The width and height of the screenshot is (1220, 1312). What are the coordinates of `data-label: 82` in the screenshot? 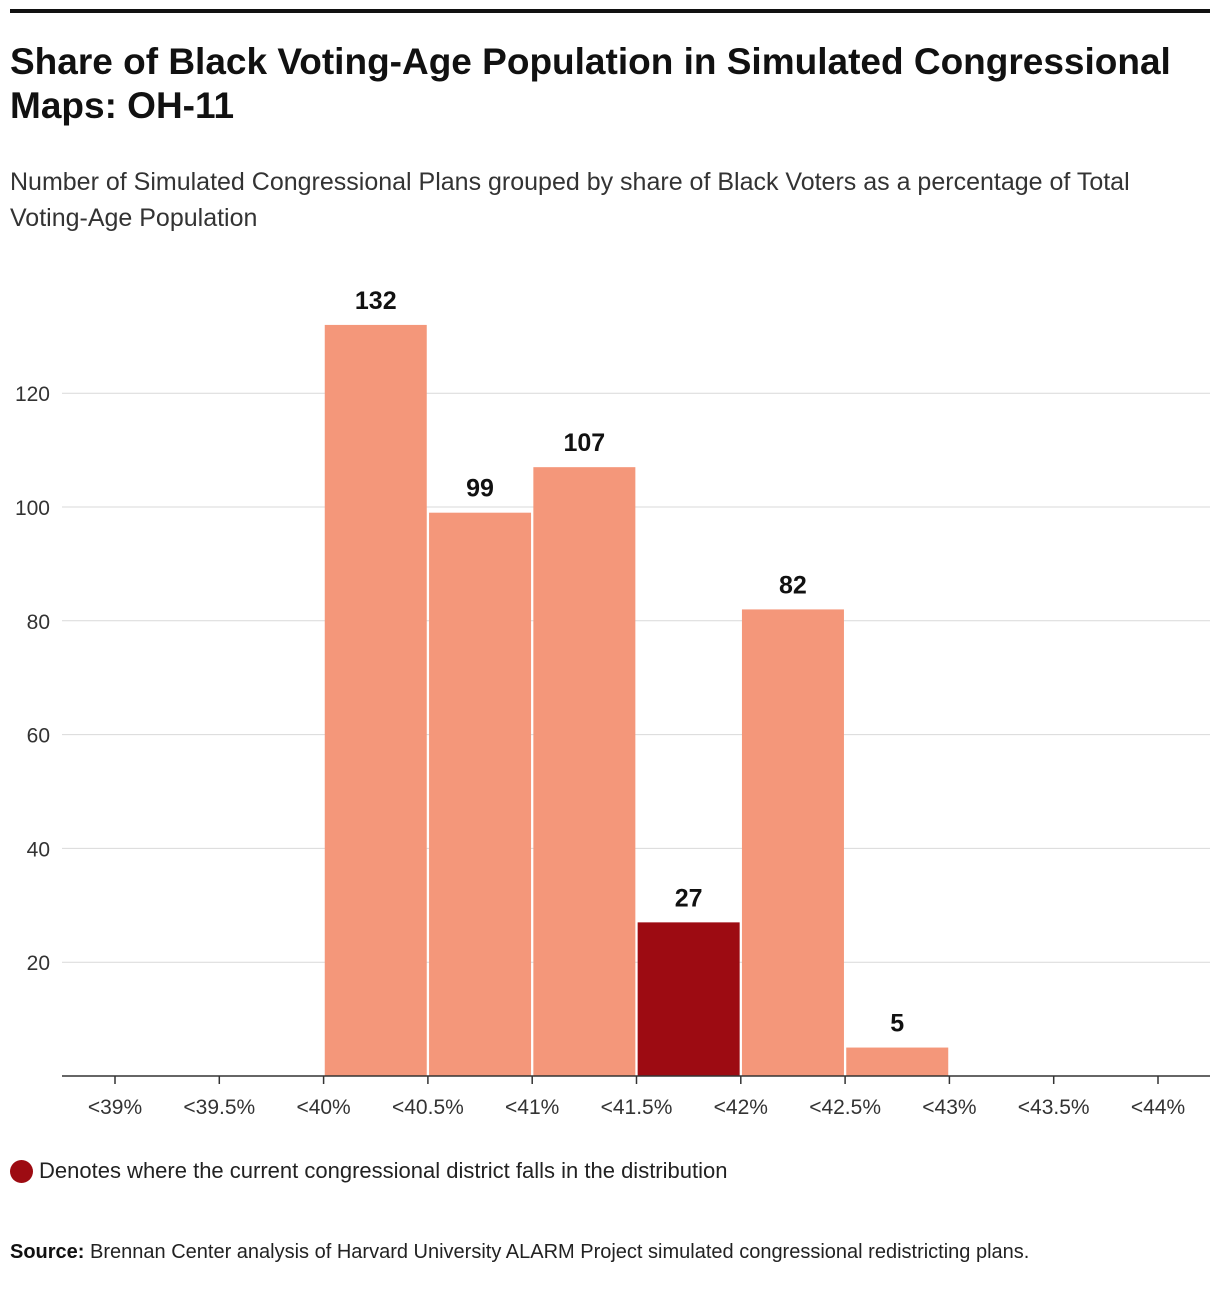 It's located at (793, 585).